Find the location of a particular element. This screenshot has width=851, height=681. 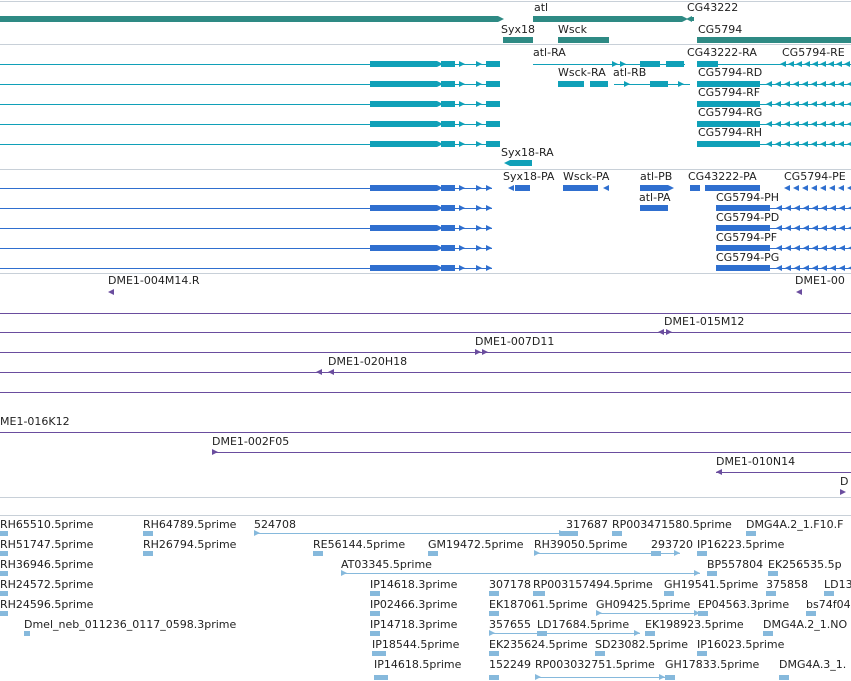

feature-label: DME1-007D11 is located at coordinates (515, 341).